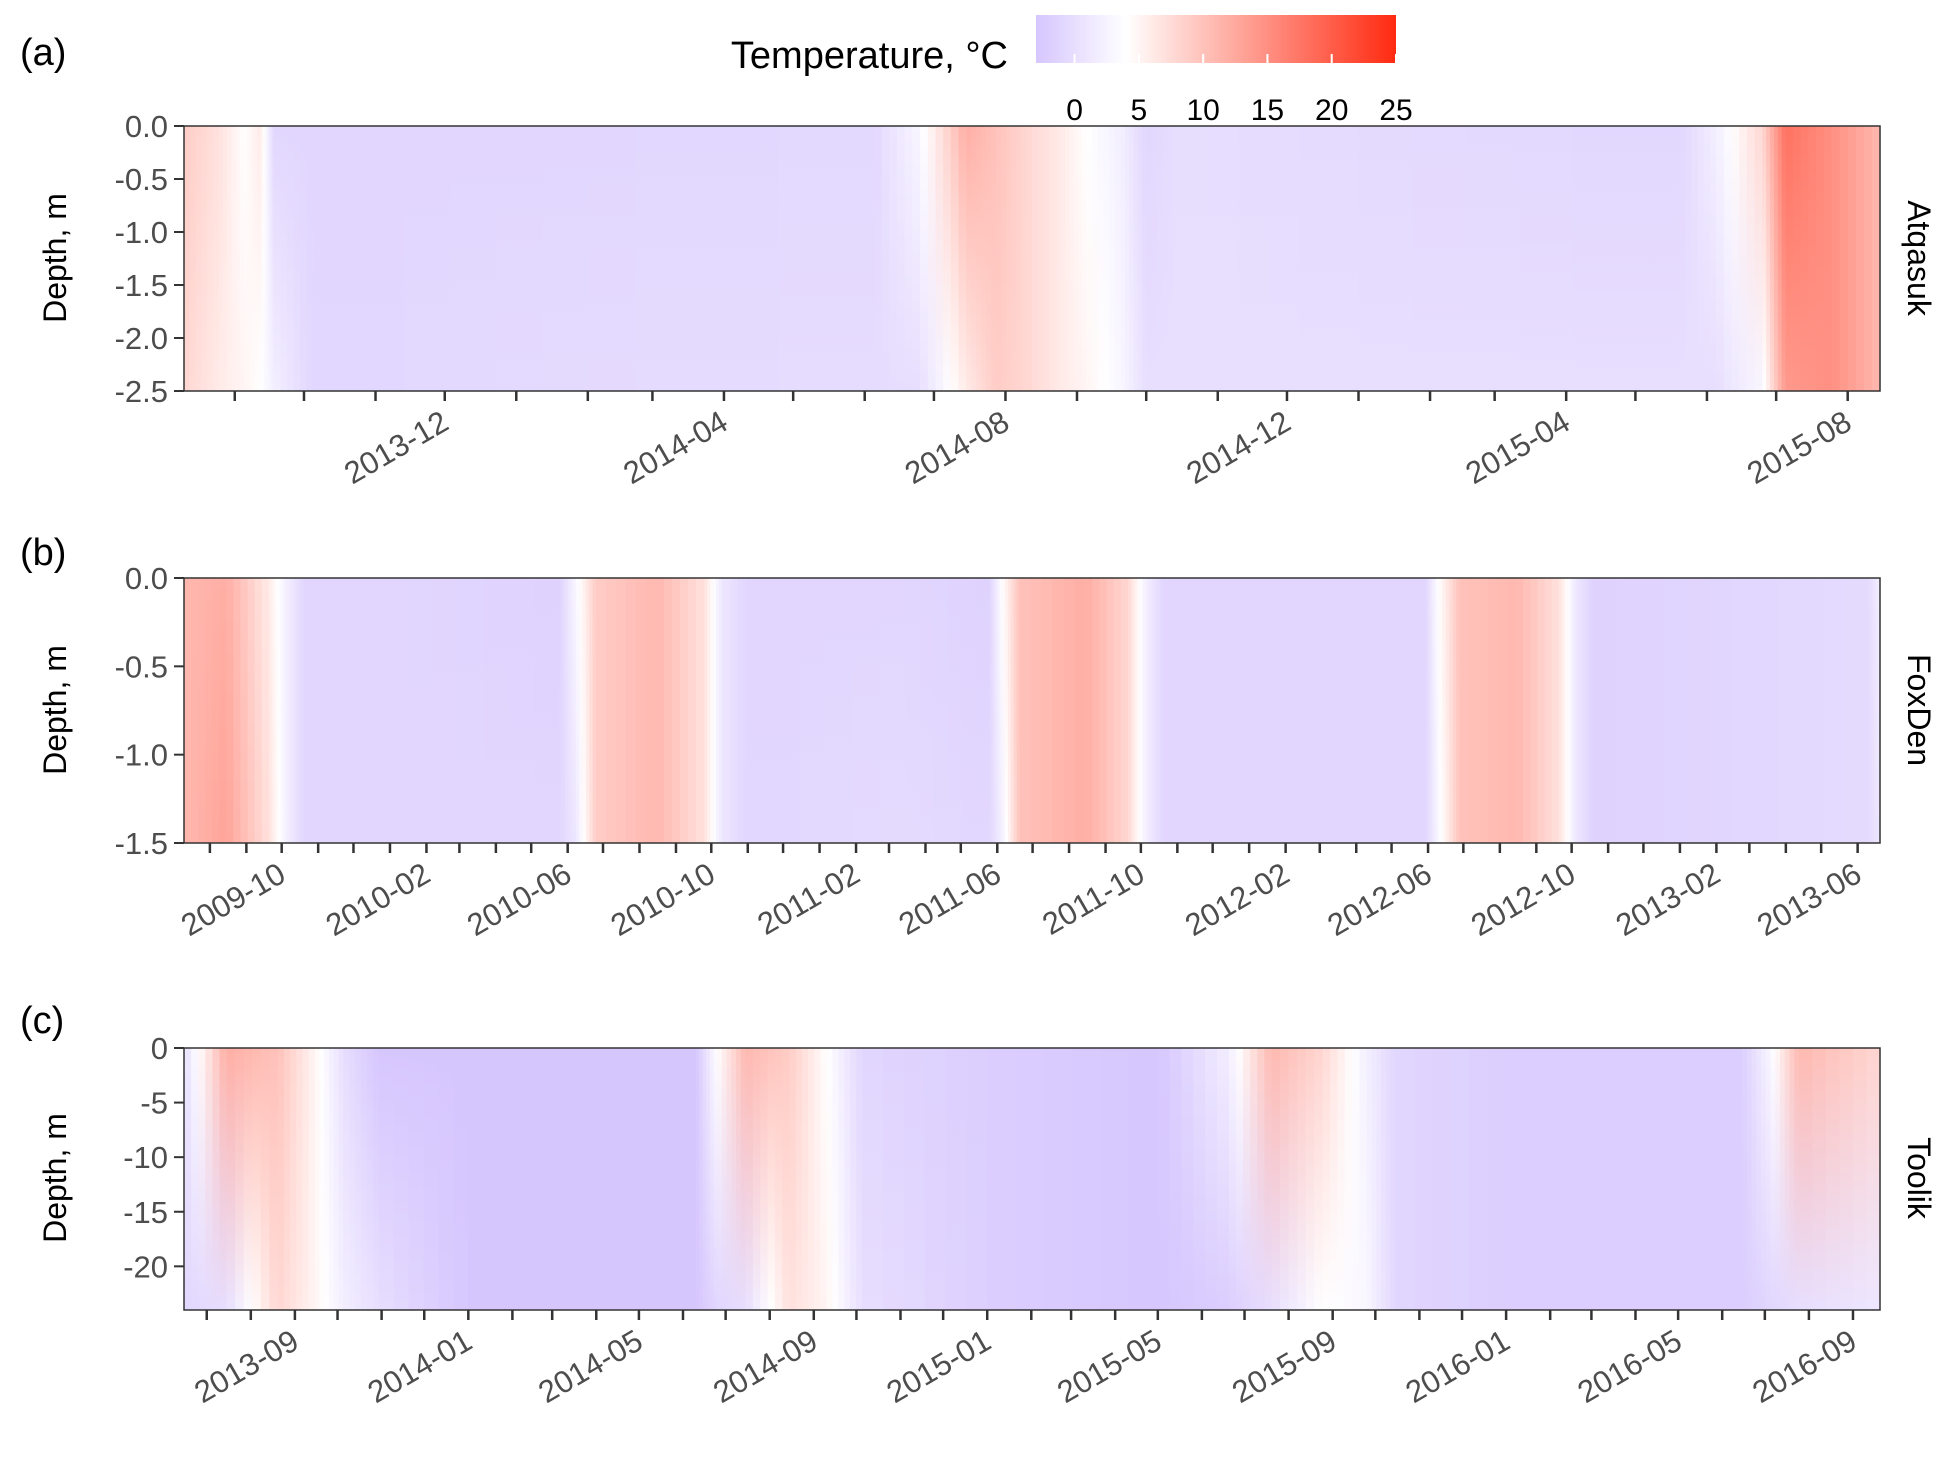 The width and height of the screenshot is (1952, 1457). I want to click on legend-ticks: 0 5 10 15 20 25, so click(1239, 90).